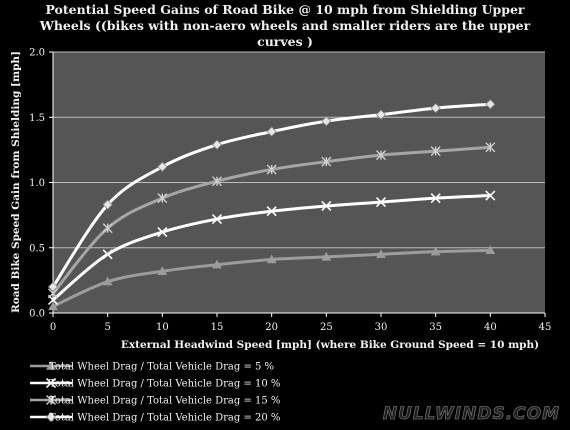 This screenshot has height=430, width=570. I want to click on chart-title-line-3: curves ), so click(285, 41).